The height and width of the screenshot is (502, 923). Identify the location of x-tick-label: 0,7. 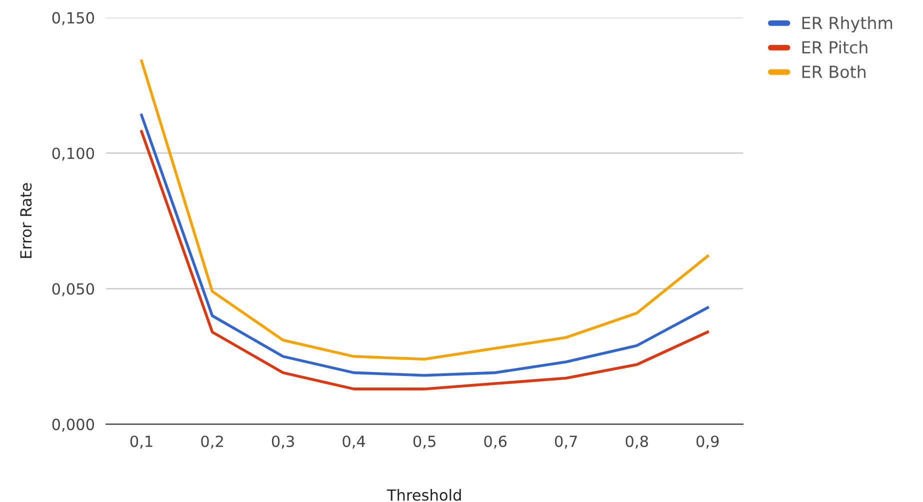
(565, 442).